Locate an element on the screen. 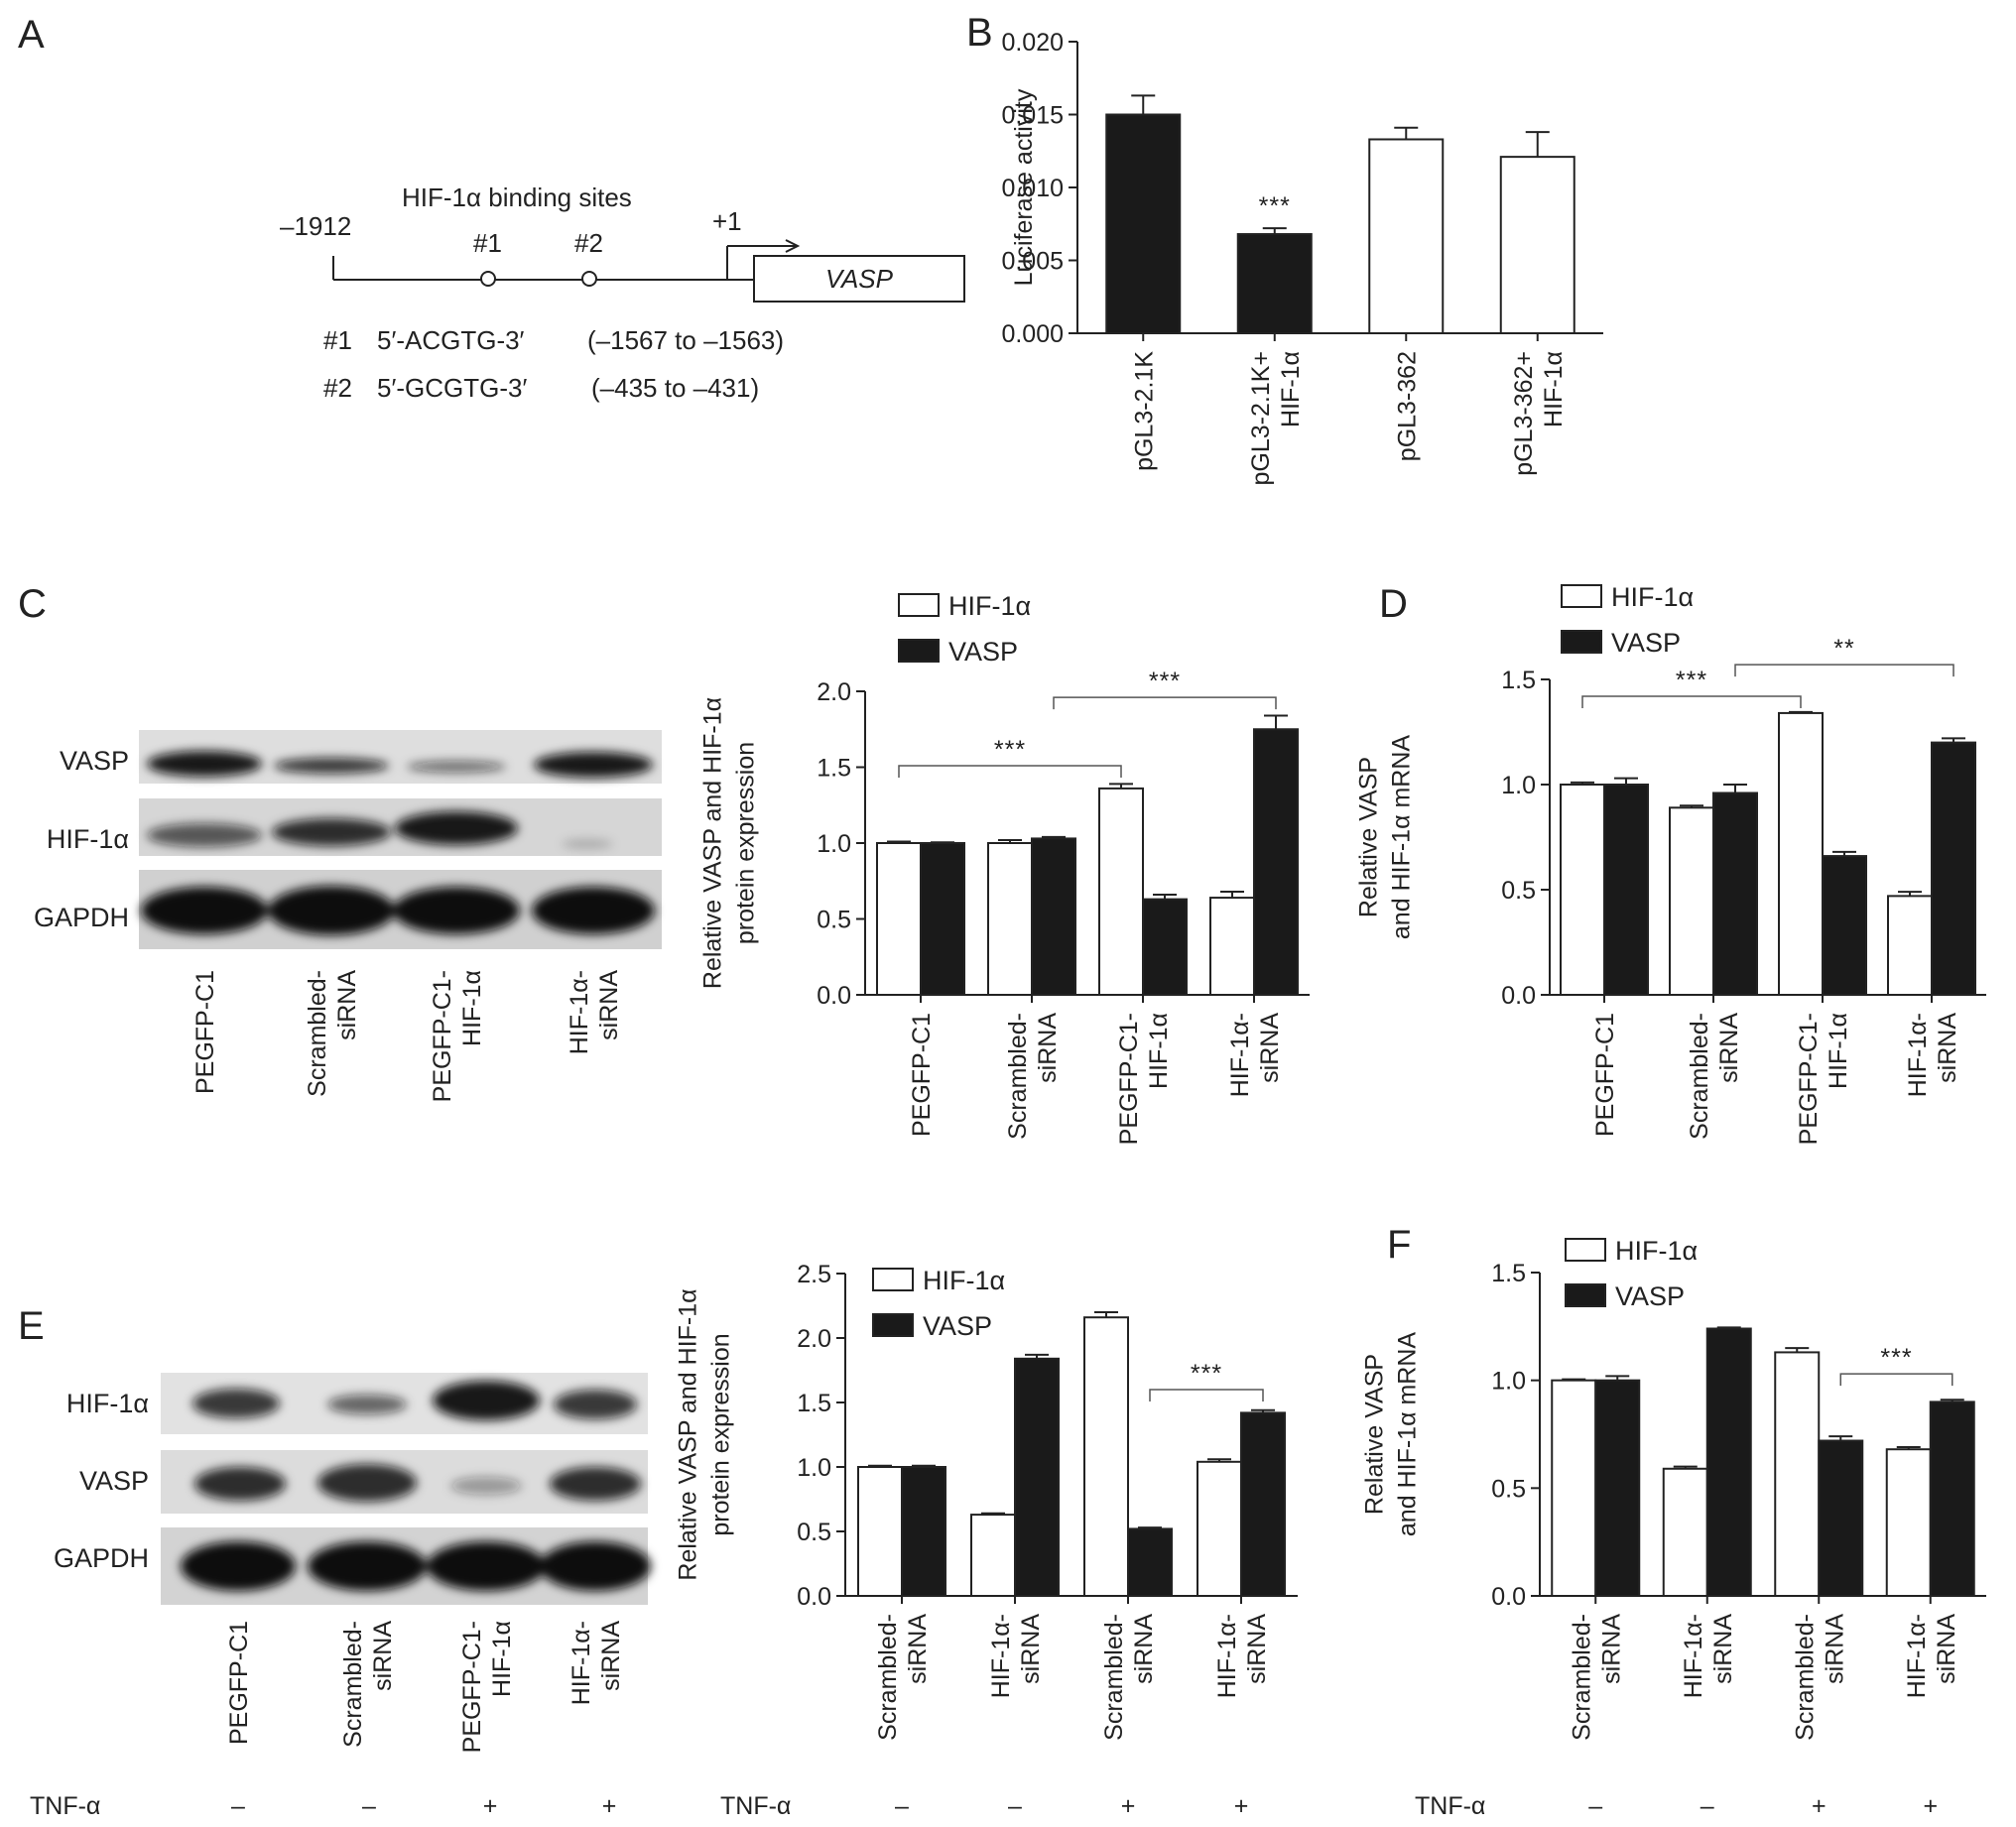 This screenshot has height=1827, width=2016. chart-c-y-tick-label: 2.0 is located at coordinates (834, 692).